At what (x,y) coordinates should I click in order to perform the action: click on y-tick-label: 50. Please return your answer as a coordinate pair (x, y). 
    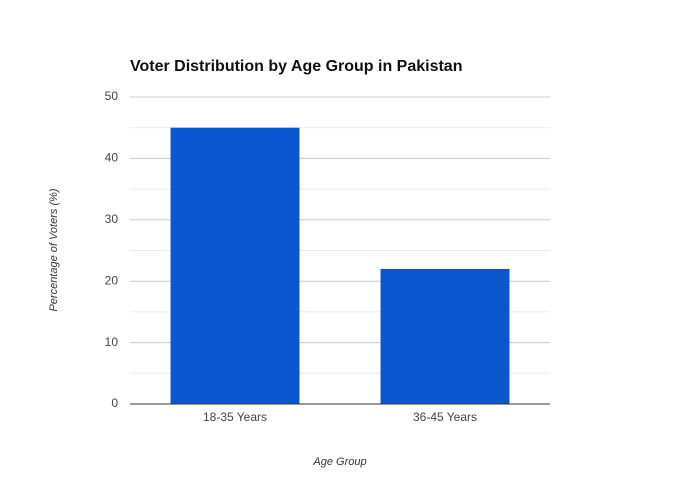
    Looking at the image, I should click on (112, 96).